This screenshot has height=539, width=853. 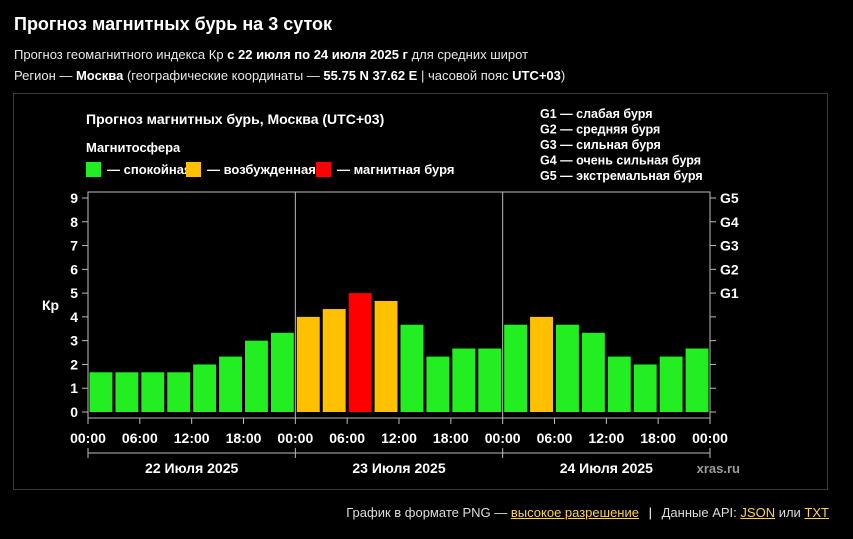 I want to click on region-info-end: ), so click(x=563, y=75).